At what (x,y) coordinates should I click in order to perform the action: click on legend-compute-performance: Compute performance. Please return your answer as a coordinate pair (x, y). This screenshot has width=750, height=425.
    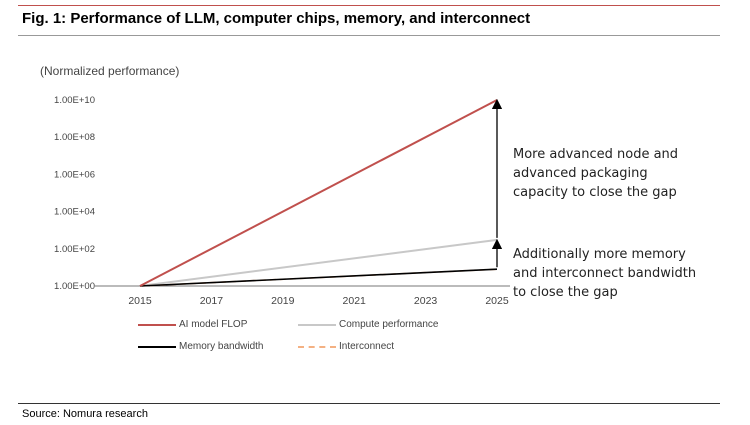
    Looking at the image, I should click on (368, 324).